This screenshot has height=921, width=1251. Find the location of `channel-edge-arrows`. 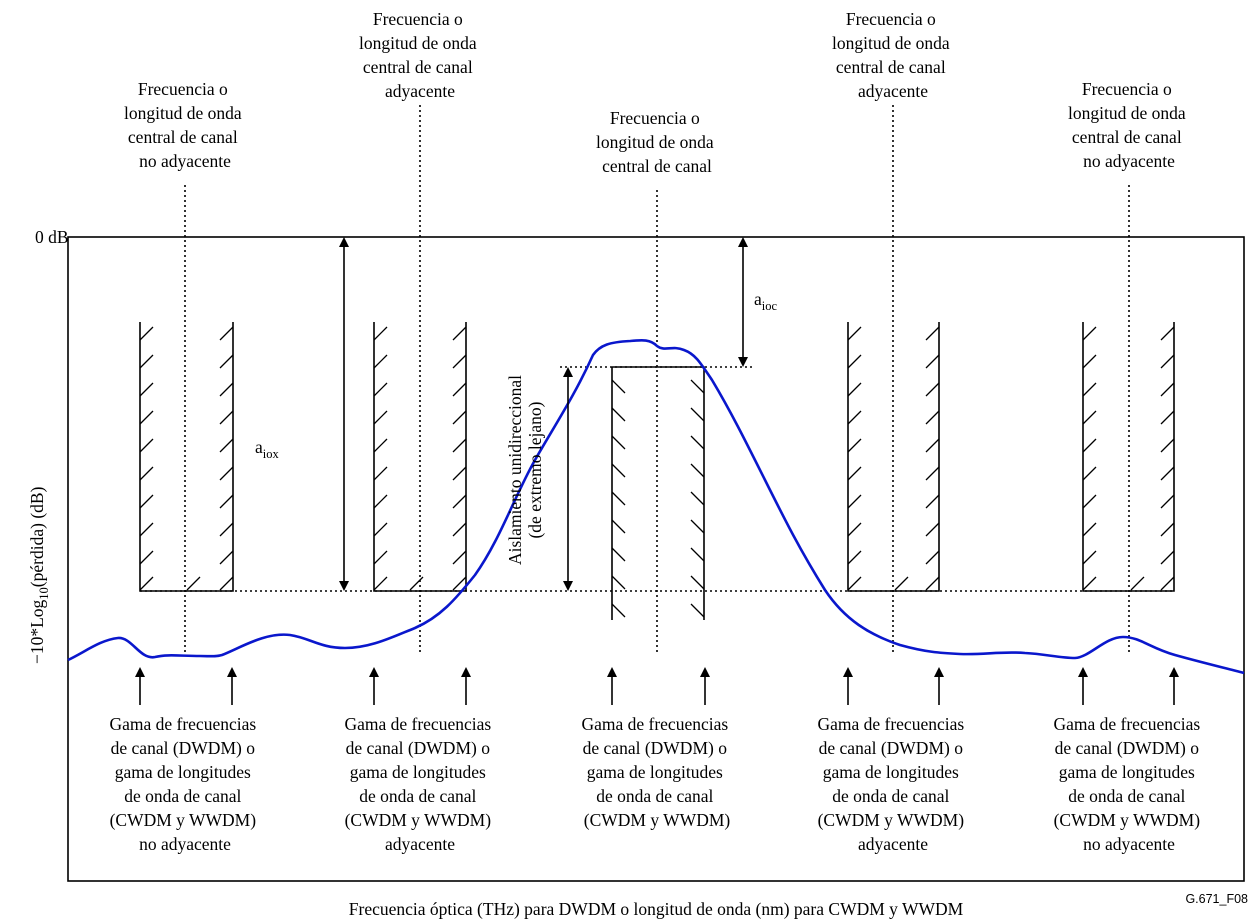

channel-edge-arrows is located at coordinates (657, 686).